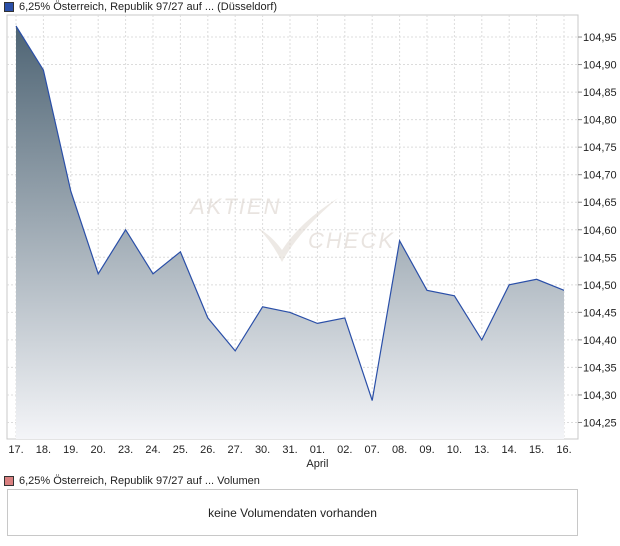 Image resolution: width=620 pixels, height=546 pixels. I want to click on y-tick-label: 104,60, so click(600, 231).